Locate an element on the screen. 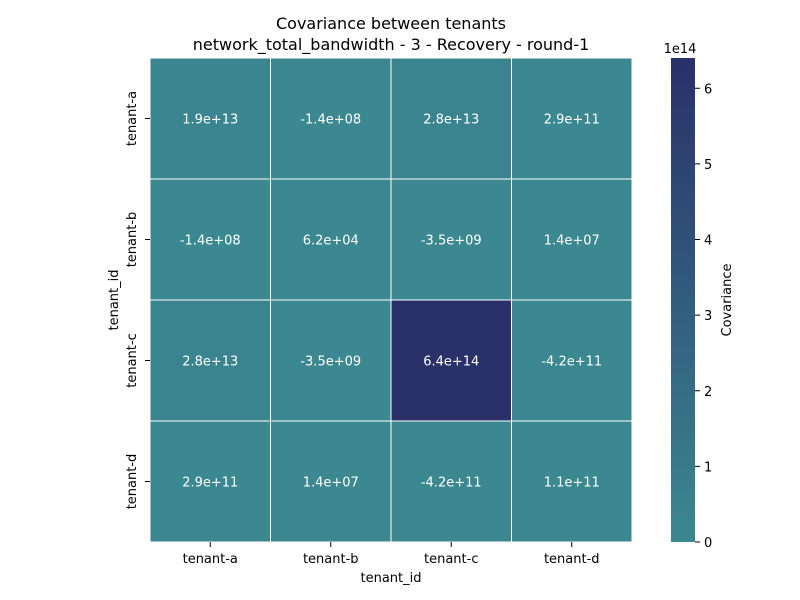 The width and height of the screenshot is (800, 600). colorbar-label: Covariance is located at coordinates (727, 300).